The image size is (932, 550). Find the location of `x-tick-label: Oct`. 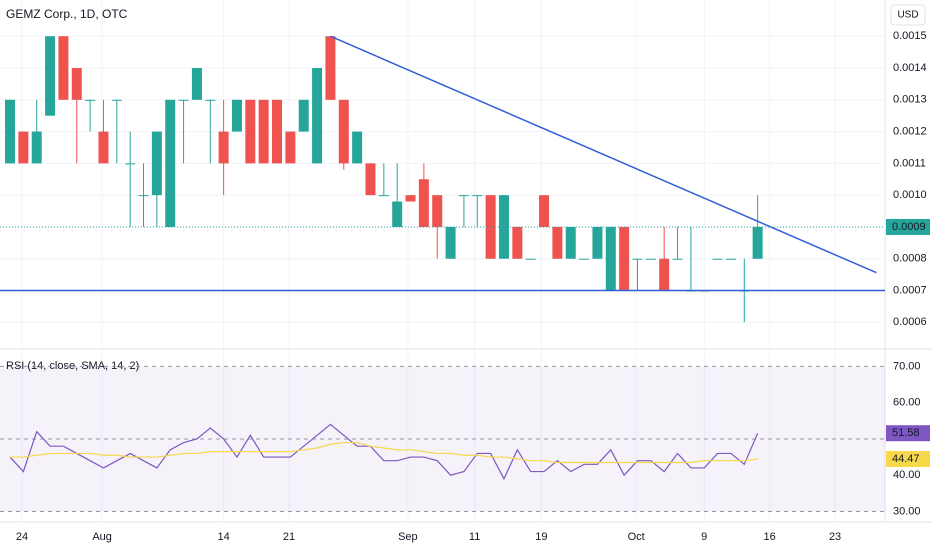

x-tick-label: Oct is located at coordinates (636, 537).